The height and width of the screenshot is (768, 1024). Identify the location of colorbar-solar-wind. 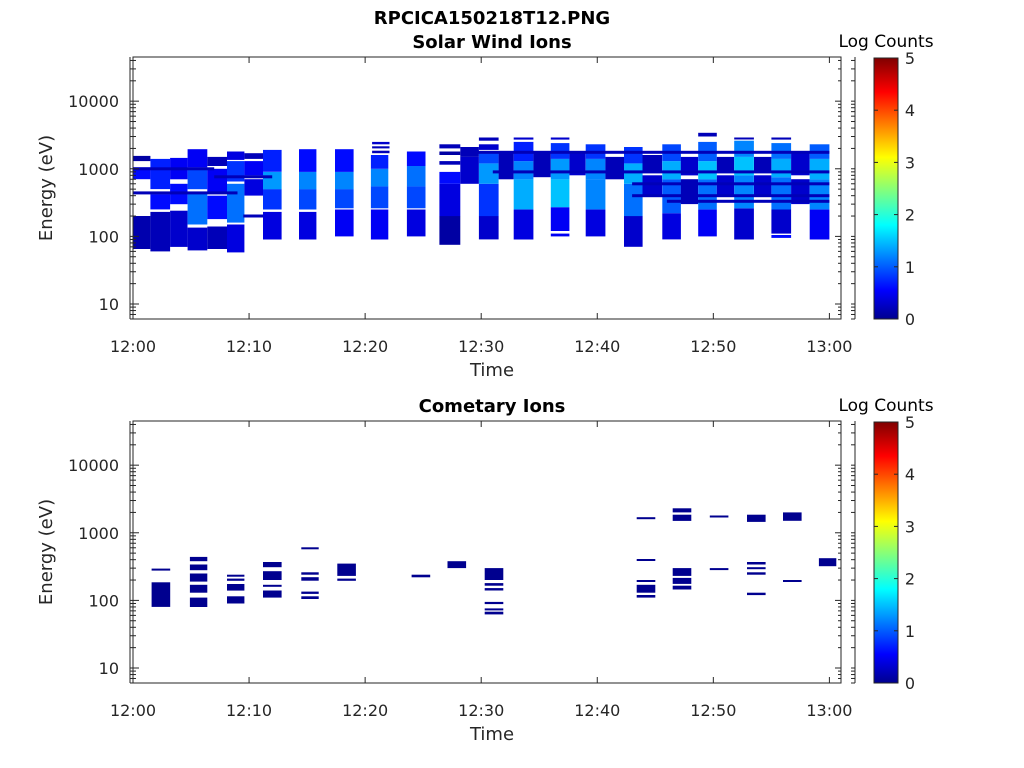
(886, 188).